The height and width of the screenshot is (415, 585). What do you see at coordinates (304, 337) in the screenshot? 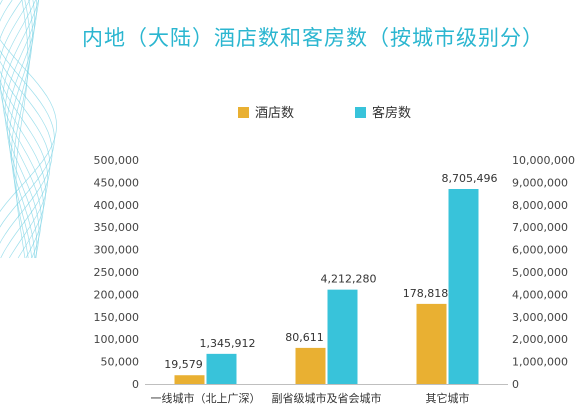
I see `data-label: 80,611` at bounding box center [304, 337].